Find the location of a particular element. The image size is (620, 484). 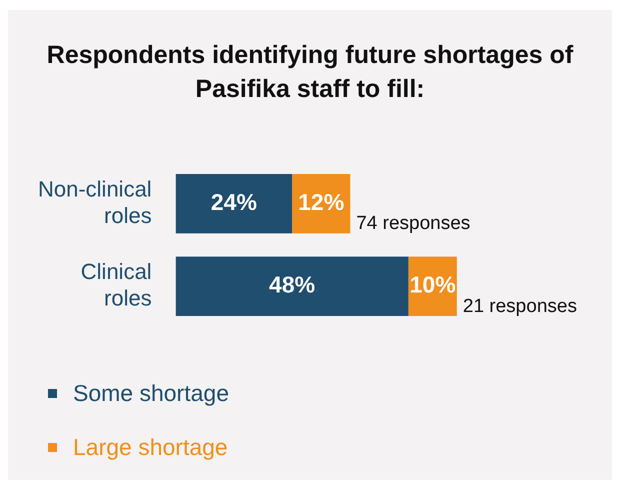

chart-title: Respondents identifying future shortages of Pasifika staff to fill: is located at coordinates (310, 72).